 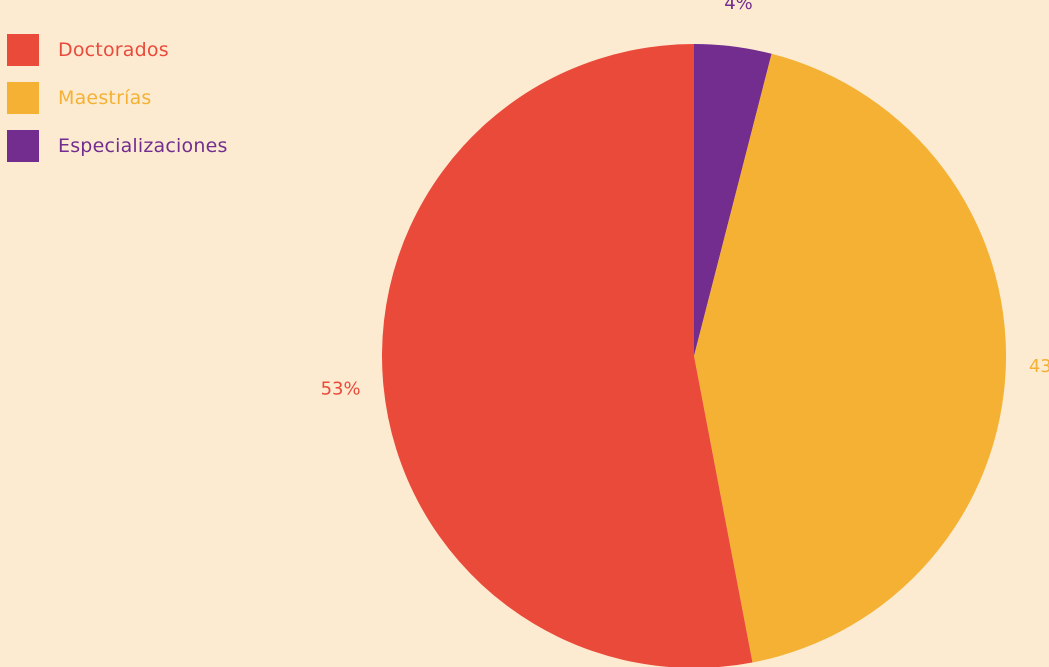 What do you see at coordinates (143, 146) in the screenshot?
I see `legend-label-especializaciones: Especializaciones` at bounding box center [143, 146].